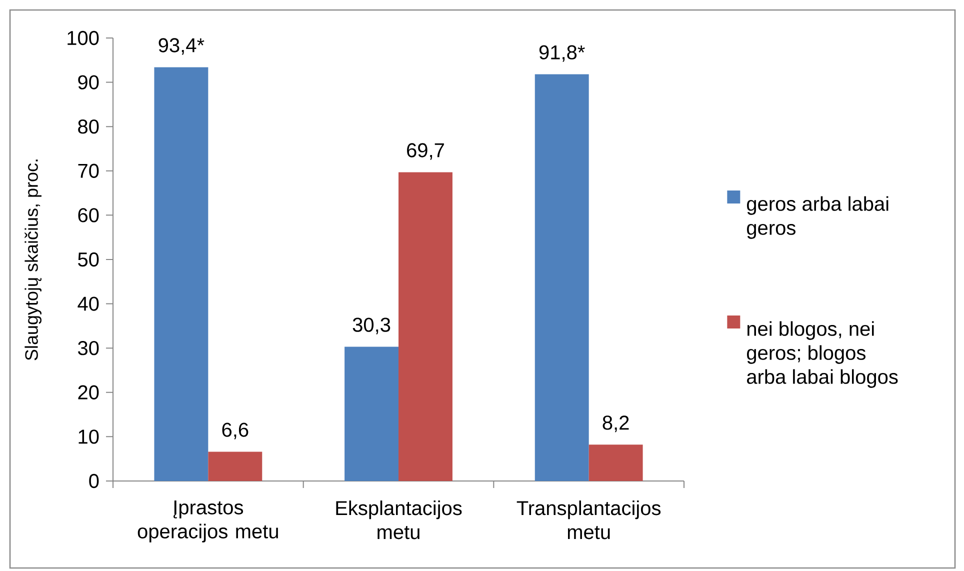 The width and height of the screenshot is (964, 571). I want to click on y-tick-label: 90, so click(88, 82).